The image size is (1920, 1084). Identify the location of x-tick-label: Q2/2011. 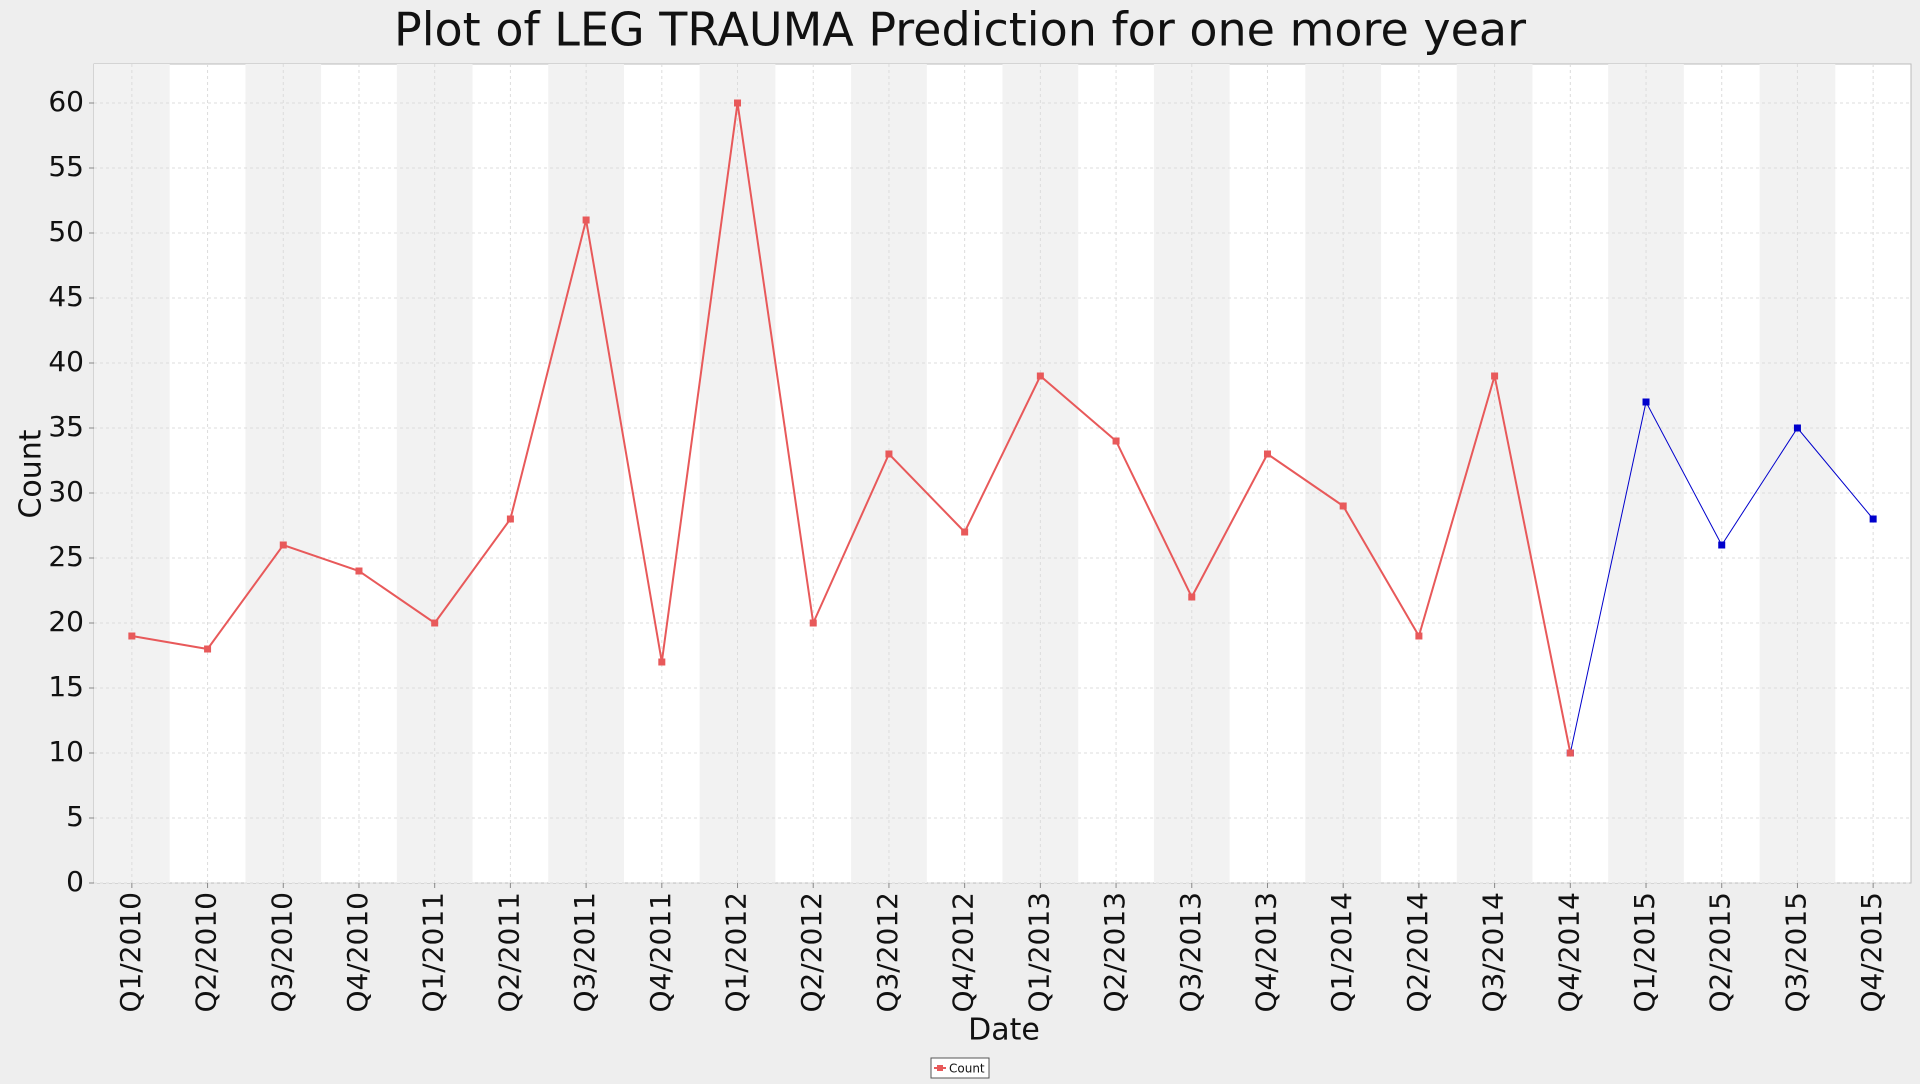
(508, 952).